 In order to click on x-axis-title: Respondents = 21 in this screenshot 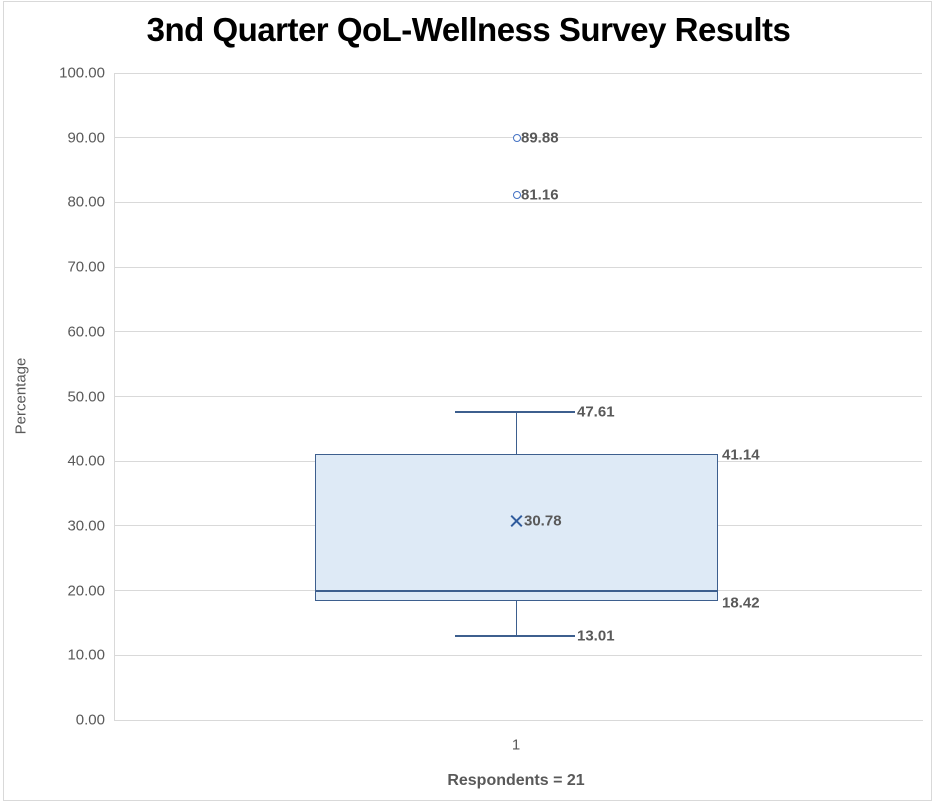, I will do `click(516, 780)`.